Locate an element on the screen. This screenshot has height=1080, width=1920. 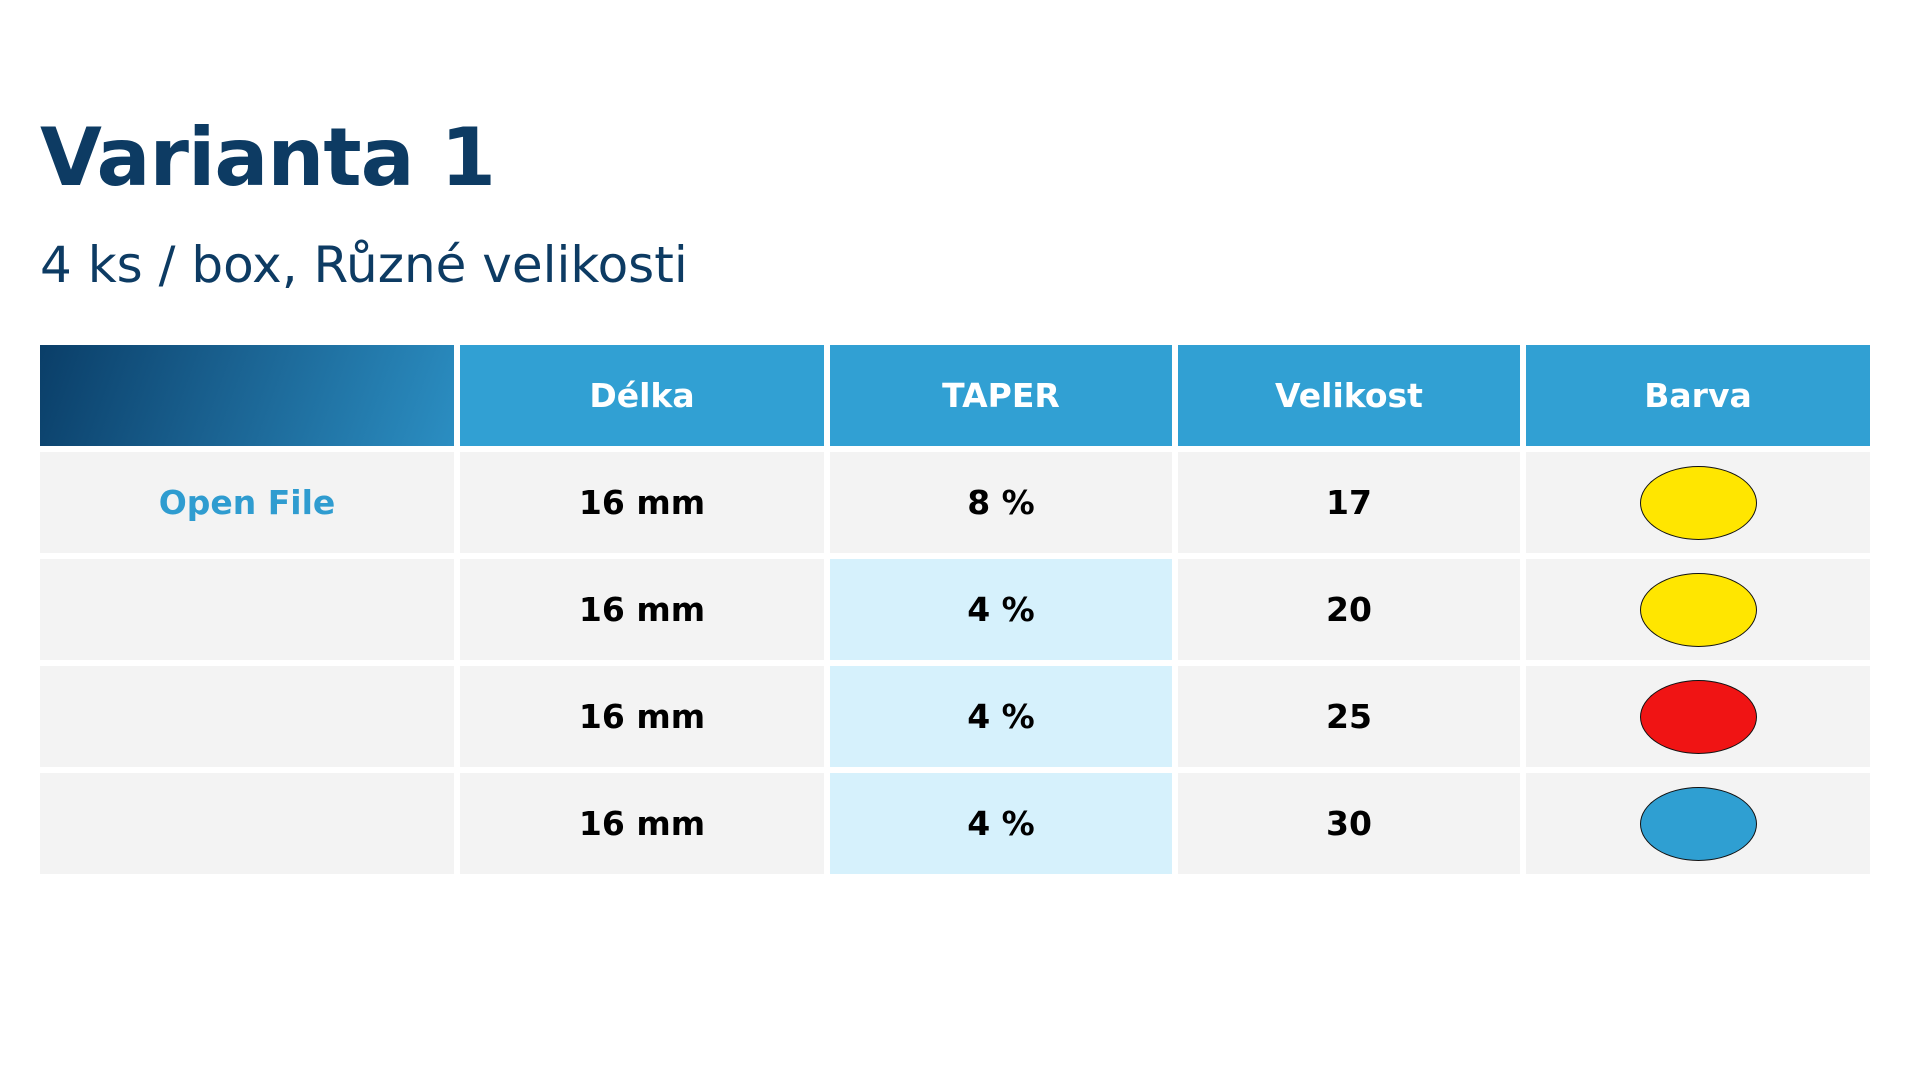
velikost-cell: 17 is located at coordinates (1349, 502).